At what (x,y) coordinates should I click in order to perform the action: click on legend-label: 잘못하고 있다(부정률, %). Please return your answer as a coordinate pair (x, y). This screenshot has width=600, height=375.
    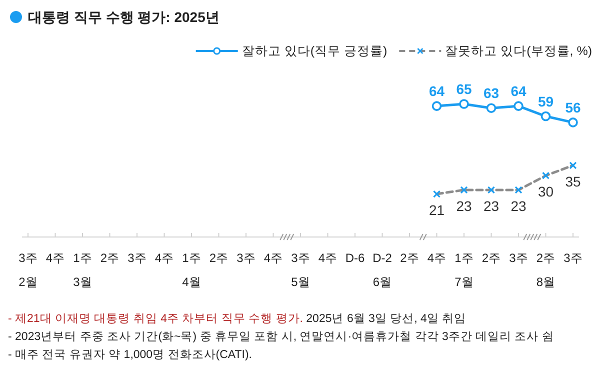
    Looking at the image, I should click on (518, 51).